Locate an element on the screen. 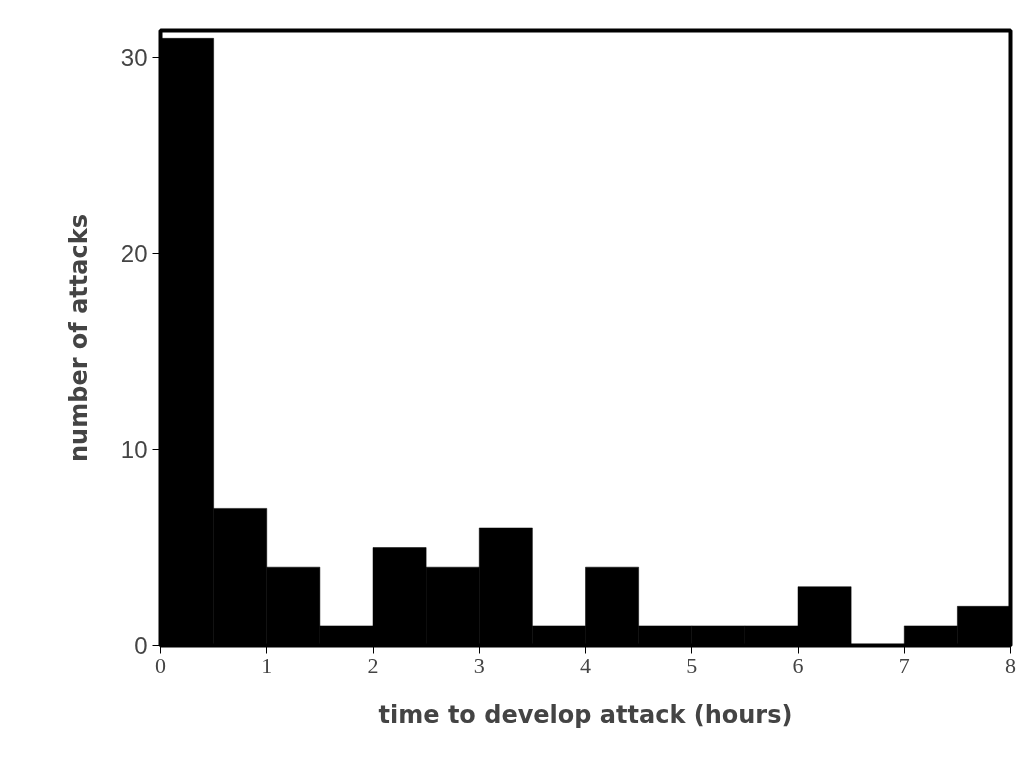 This screenshot has height=769, width=1034. x-tick-label: 4 is located at coordinates (585, 665).